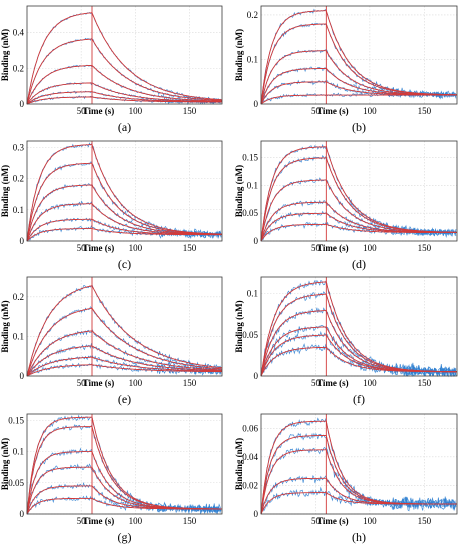 The height and width of the screenshot is (550, 463). What do you see at coordinates (250, 428) in the screenshot?
I see `y-tick-label: 0.06` at bounding box center [250, 428].